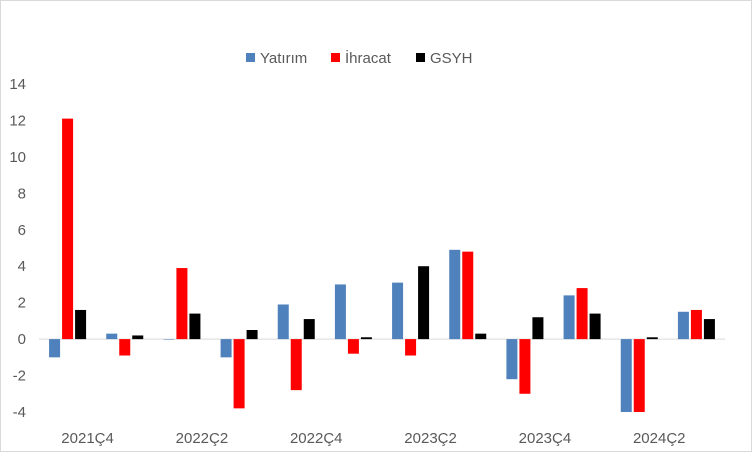 Image resolution: width=752 pixels, height=456 pixels. What do you see at coordinates (659, 438) in the screenshot?
I see `x-tick-label: 2024Ç2` at bounding box center [659, 438].